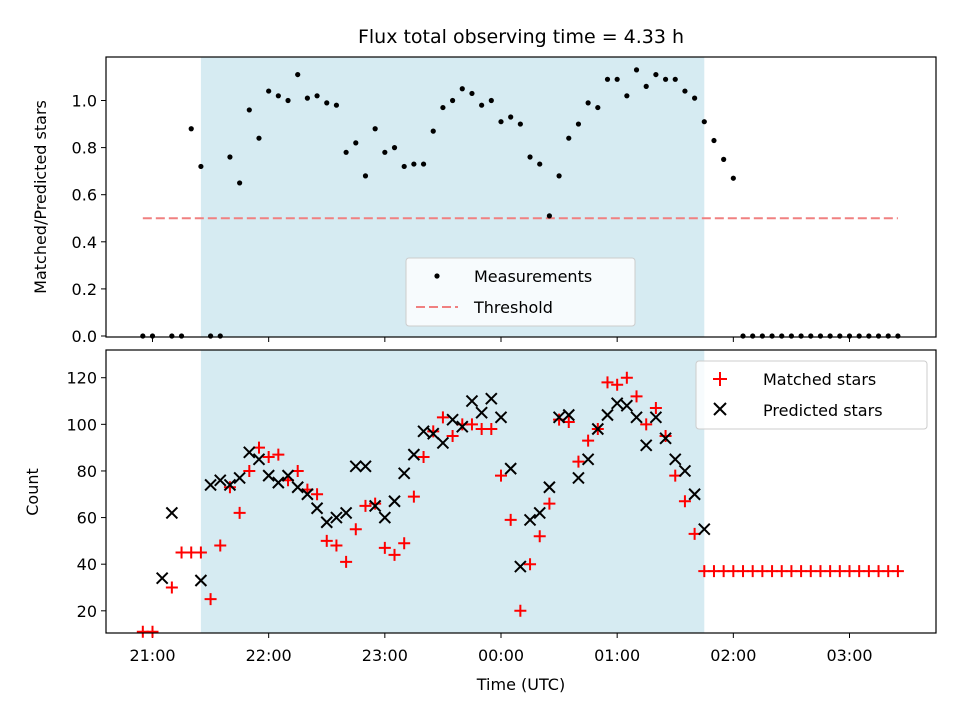  I want to click on bottom-y-tick-label: 40, so click(87, 564).